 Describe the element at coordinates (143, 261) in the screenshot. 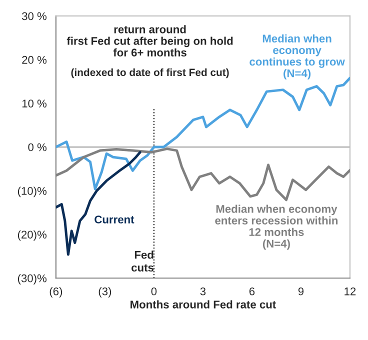

I see `ref-line-label: Fed cuts` at that location.